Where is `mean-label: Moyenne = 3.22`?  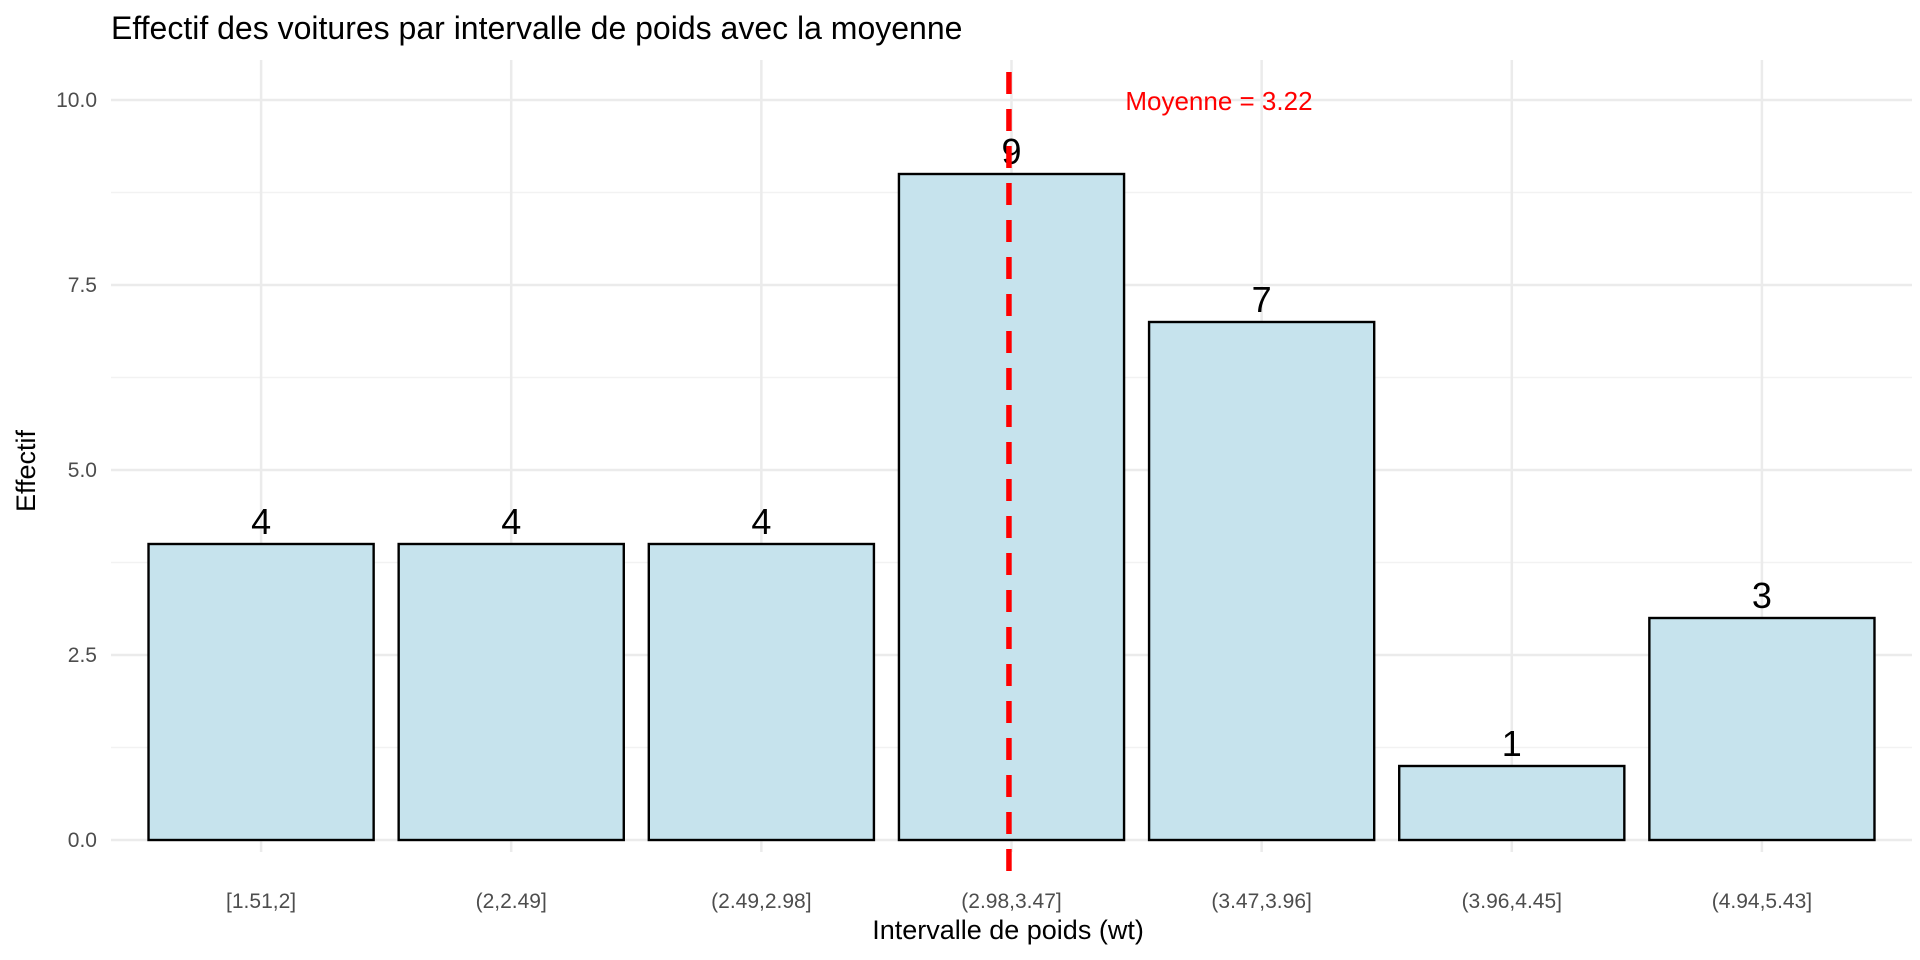
mean-label: Moyenne = 3.22 is located at coordinates (1218, 101).